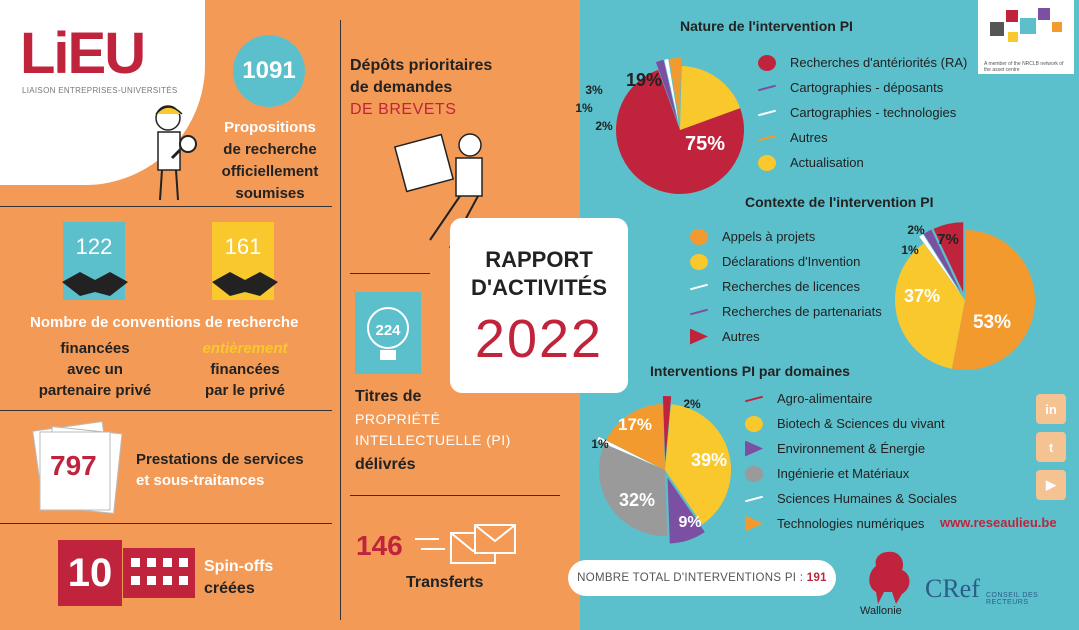 Image resolution: width=1079 pixels, height=630 pixels. Describe the element at coordinates (95, 369) in the screenshot. I see `conventions-left-line: avec un` at that location.